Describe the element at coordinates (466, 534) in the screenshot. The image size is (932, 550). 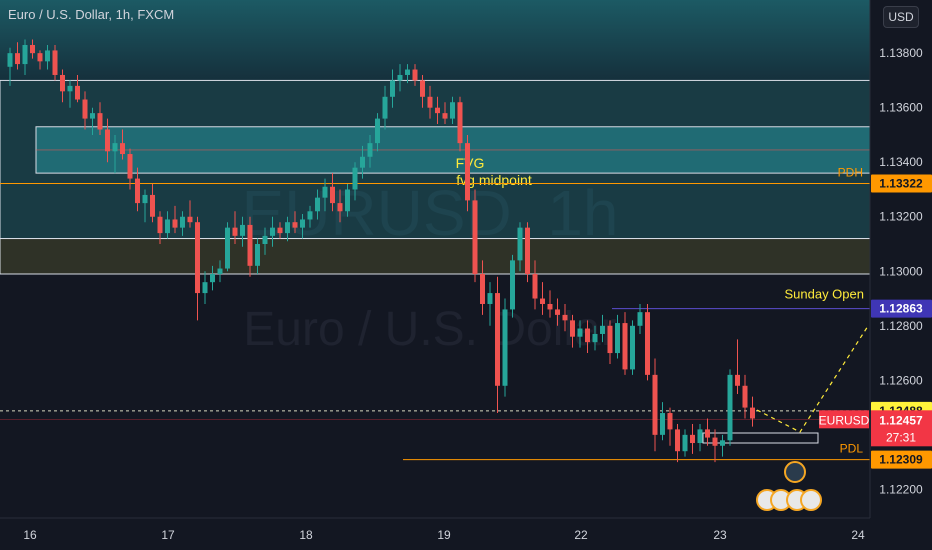
I see `time-axis` at that location.